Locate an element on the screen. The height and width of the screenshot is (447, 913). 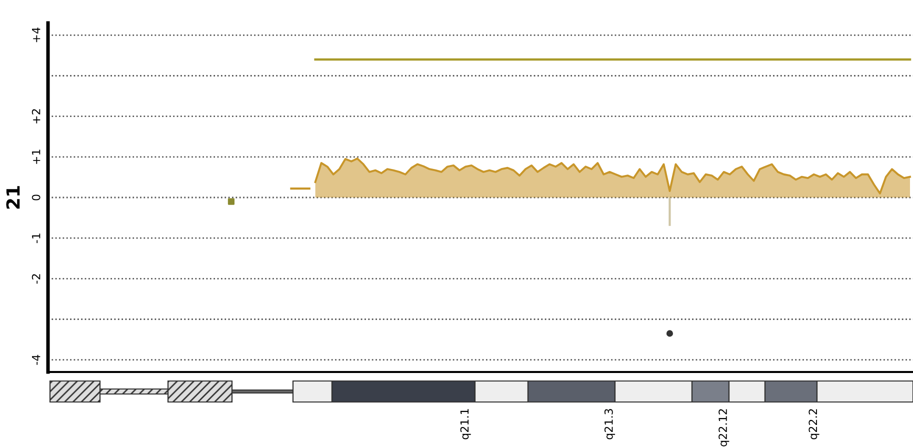
y-axis-title: 21 is located at coordinates (13, 197).